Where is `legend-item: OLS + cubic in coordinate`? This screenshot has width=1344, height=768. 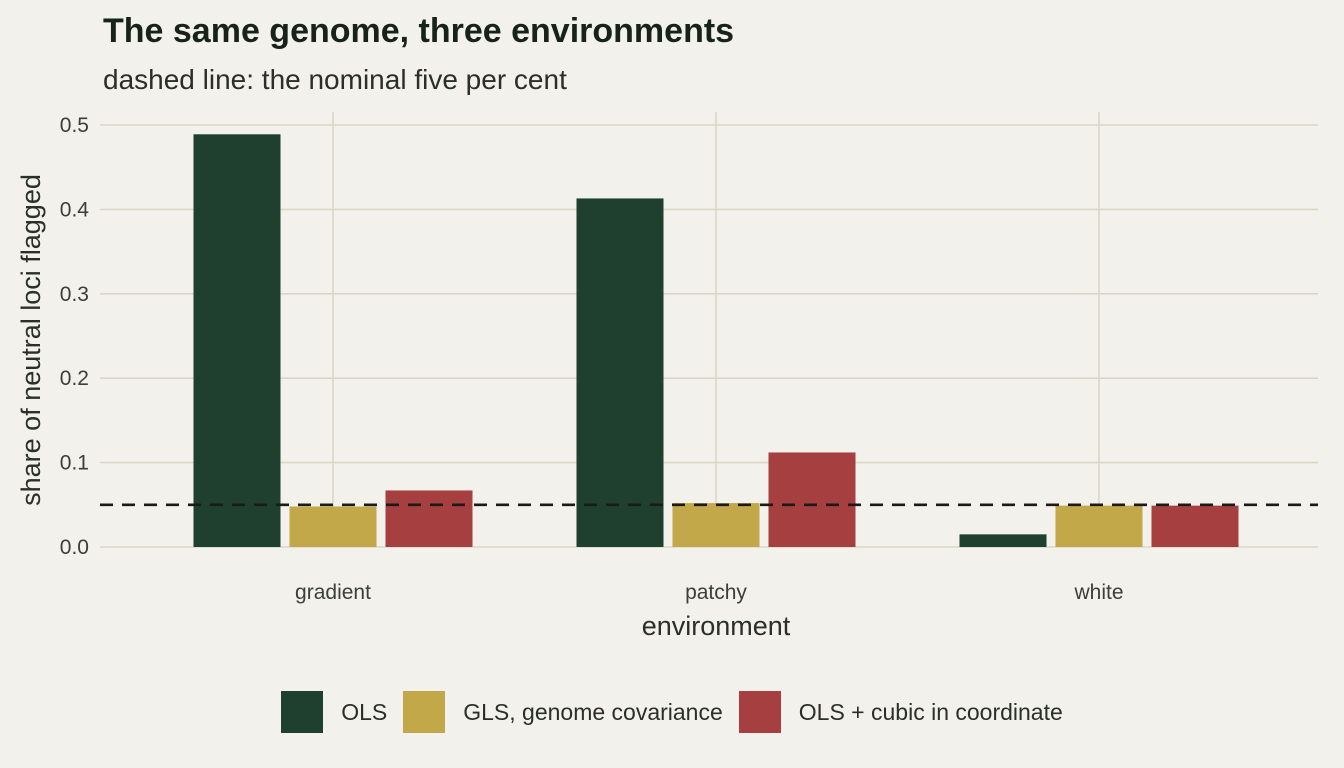
legend-item: OLS + cubic in coordinate is located at coordinates (900, 712).